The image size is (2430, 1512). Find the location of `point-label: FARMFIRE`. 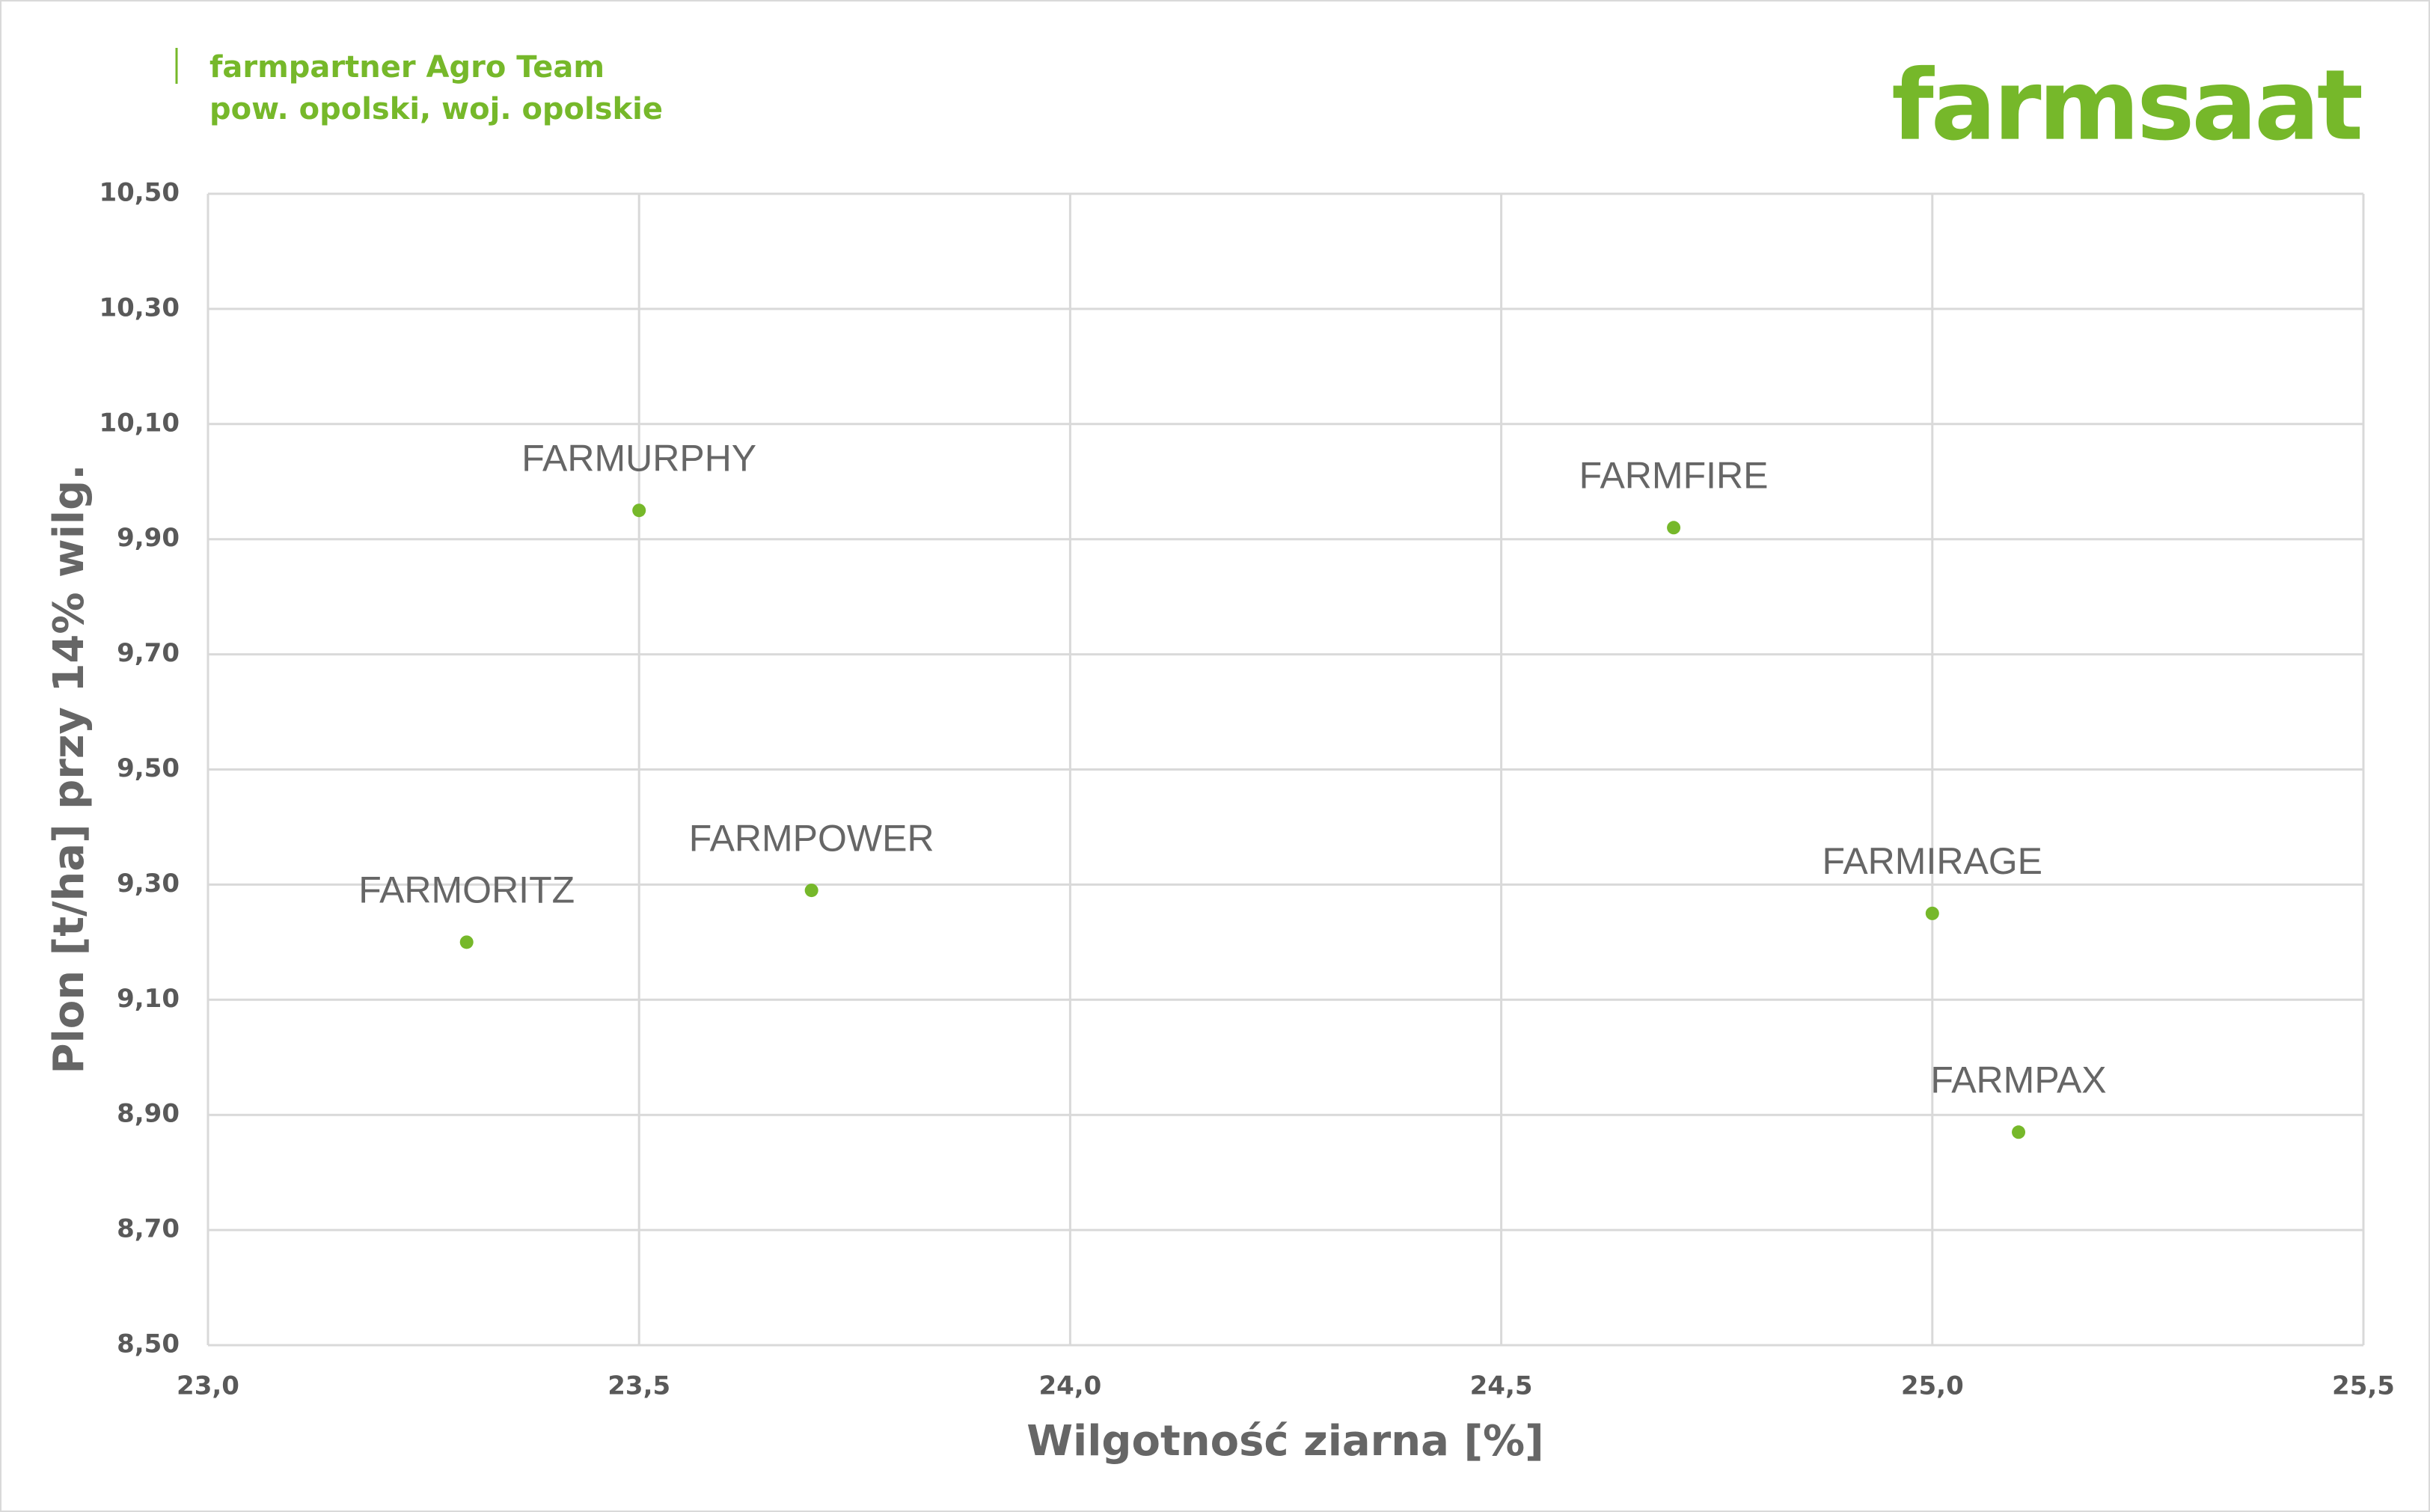

point-label: FARMFIRE is located at coordinates (1674, 476).